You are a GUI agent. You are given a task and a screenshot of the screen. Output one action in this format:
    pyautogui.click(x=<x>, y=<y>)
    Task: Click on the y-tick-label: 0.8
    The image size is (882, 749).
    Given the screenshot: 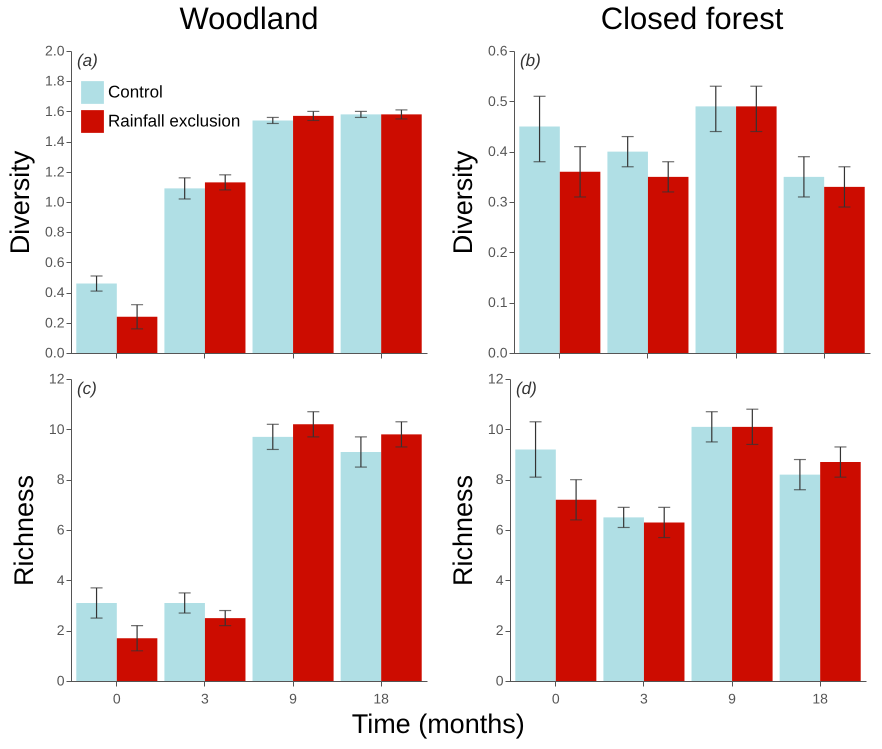 What is the action you would take?
    pyautogui.click(x=55, y=232)
    